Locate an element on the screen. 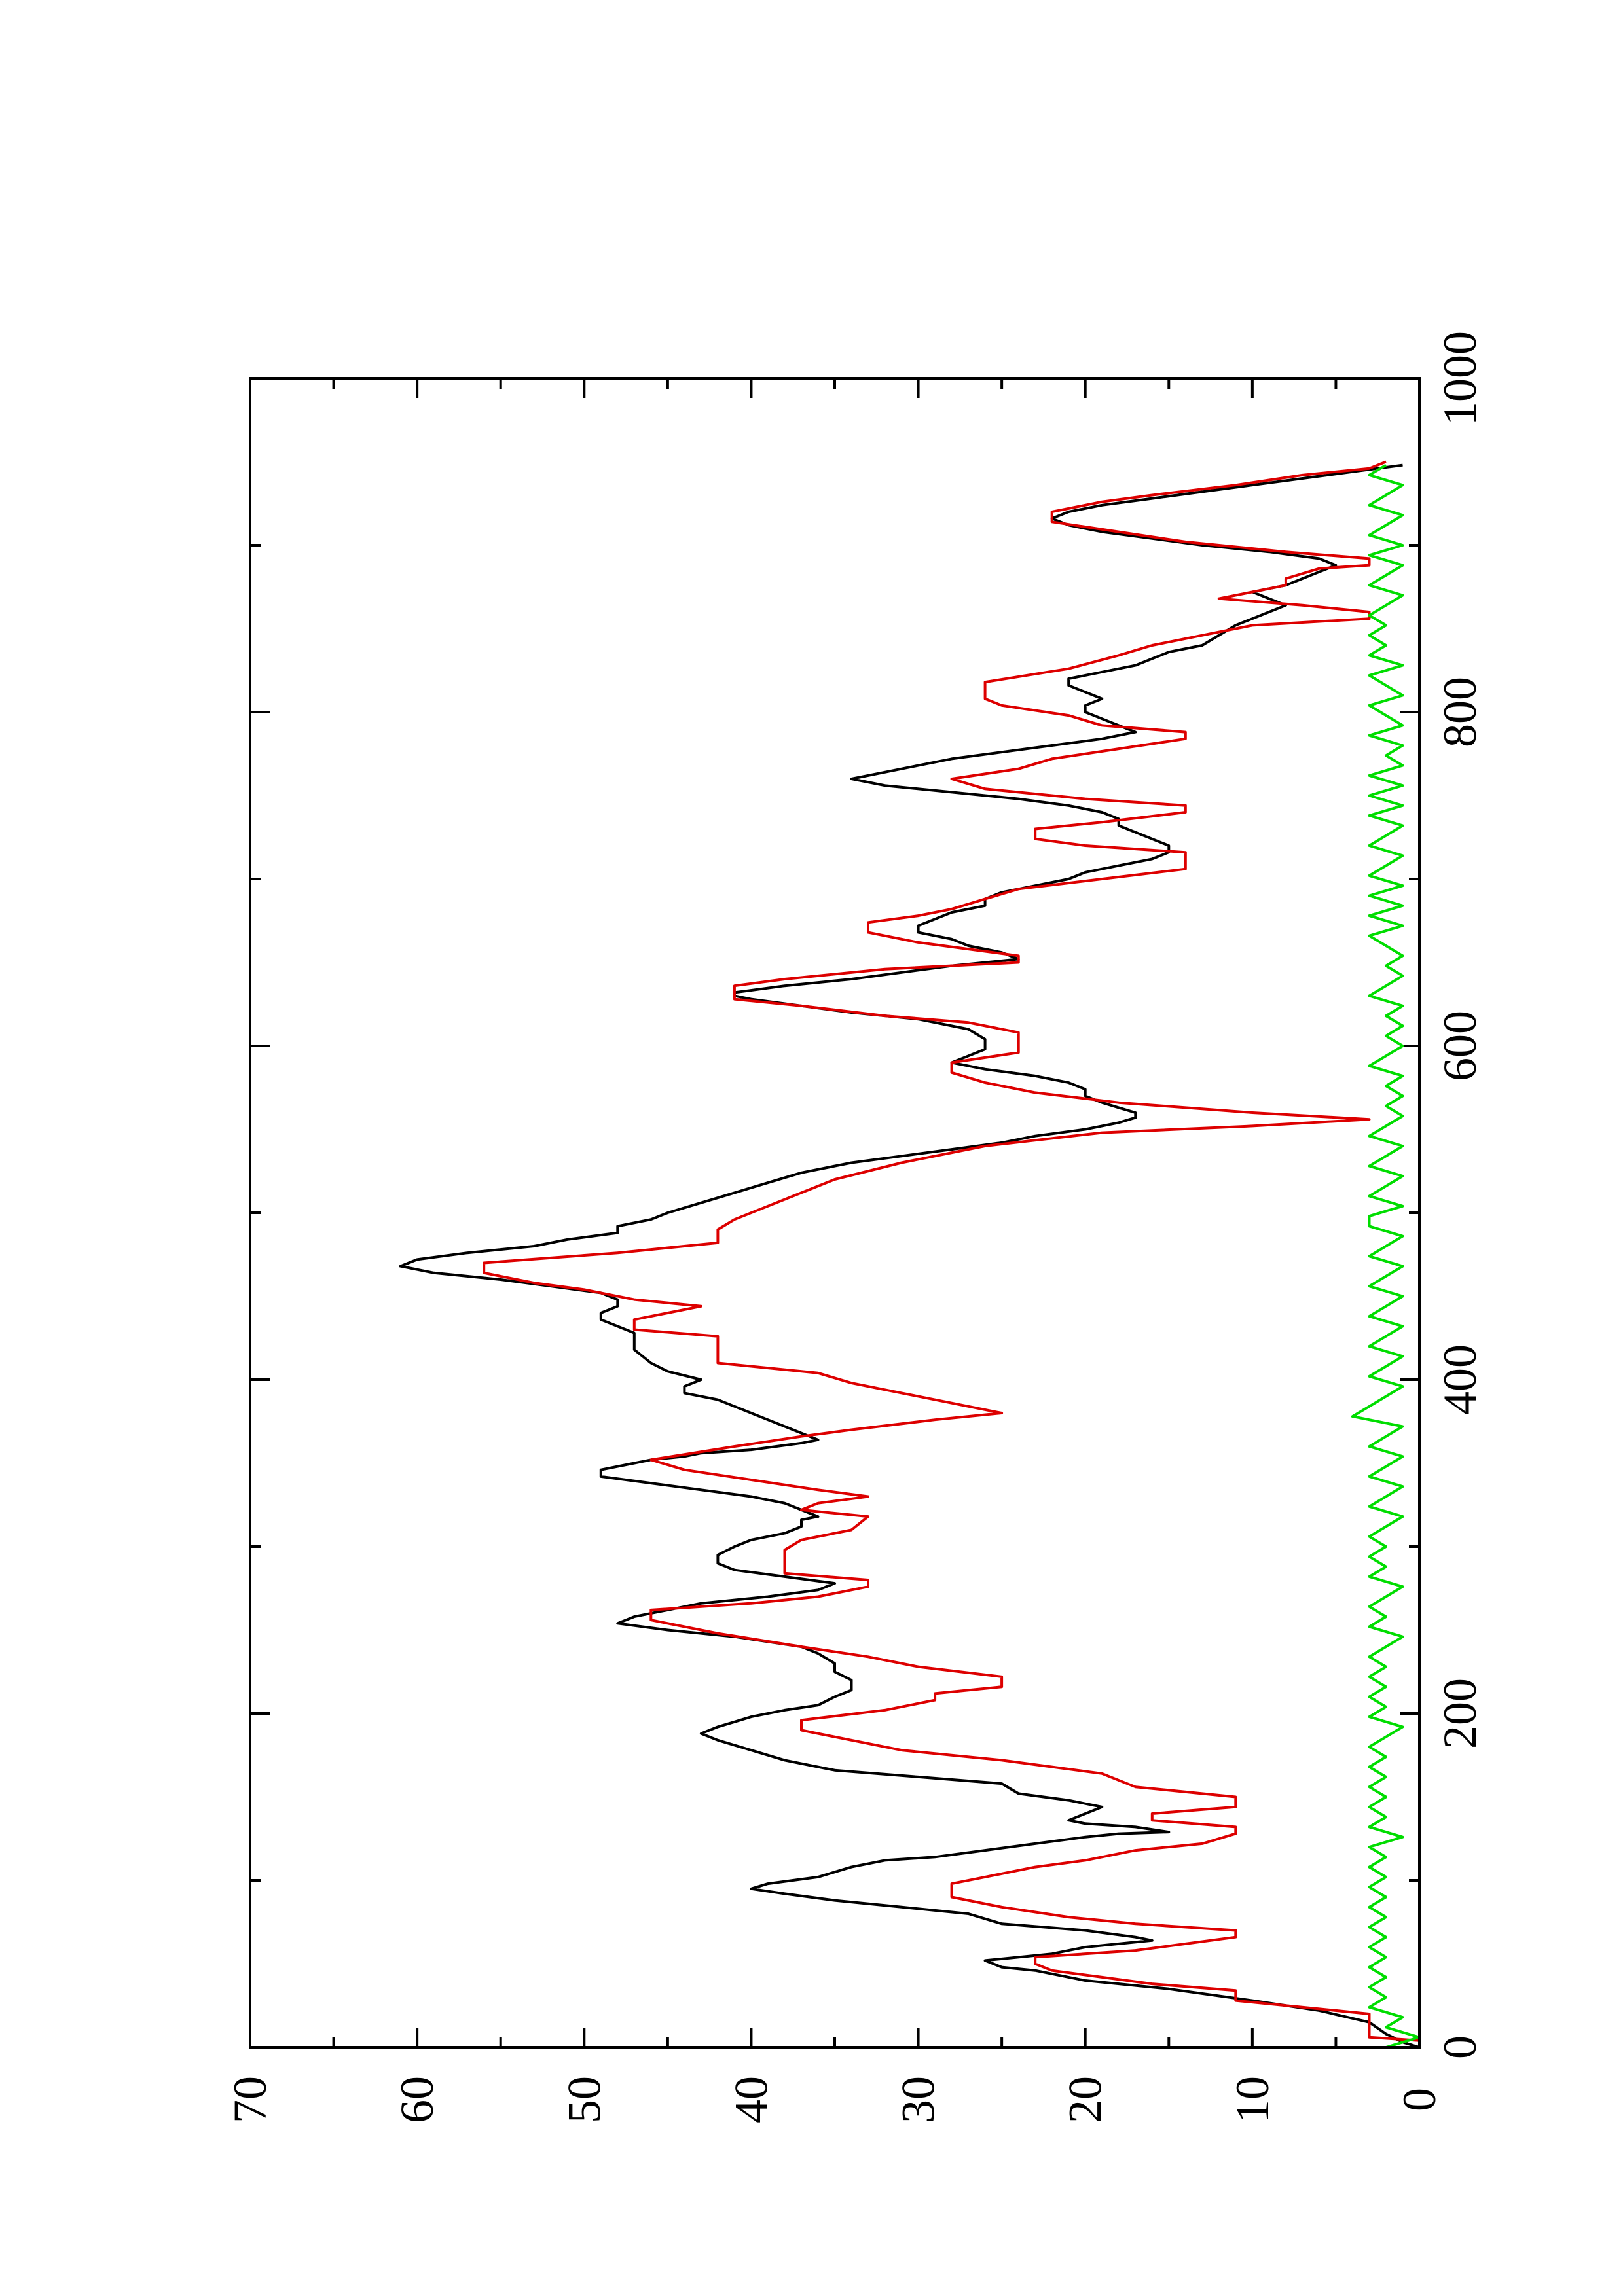  y-tick-label: 0 is located at coordinates (1419, 2099).